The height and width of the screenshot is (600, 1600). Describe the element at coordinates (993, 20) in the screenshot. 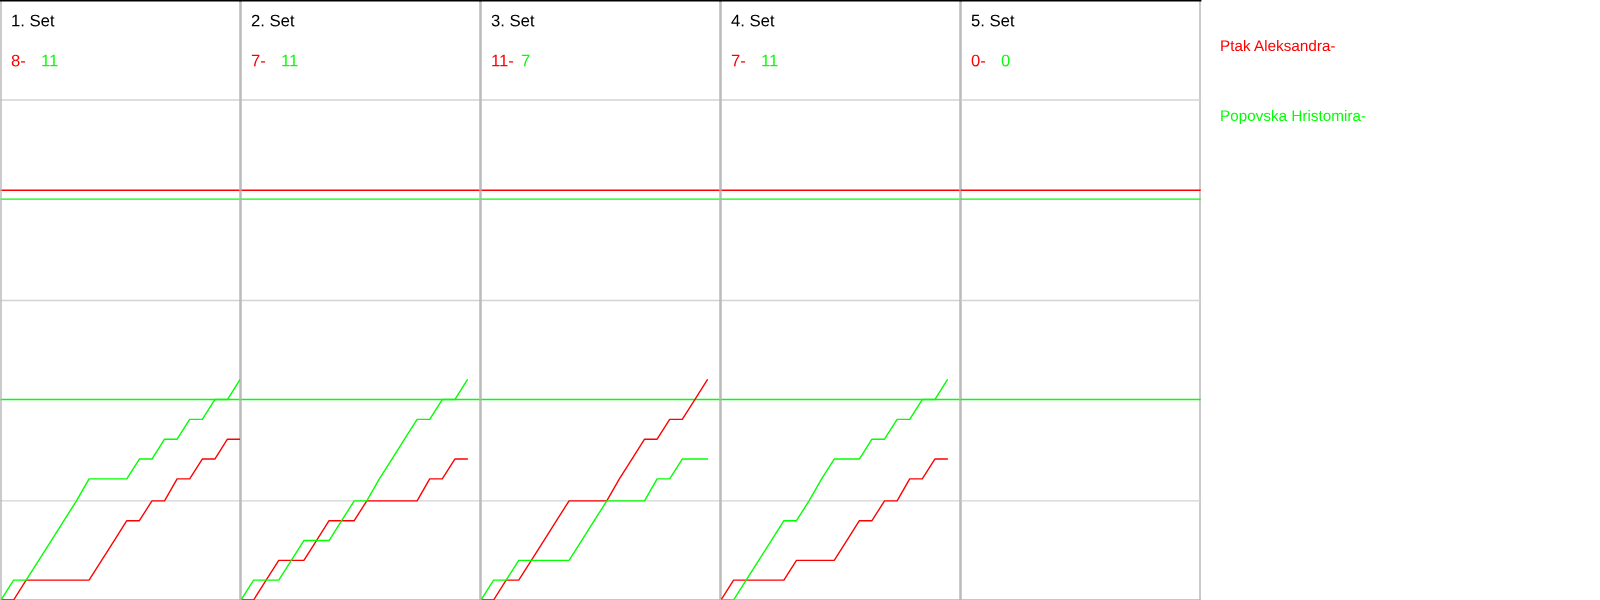

I see `text: 5. Set` at that location.